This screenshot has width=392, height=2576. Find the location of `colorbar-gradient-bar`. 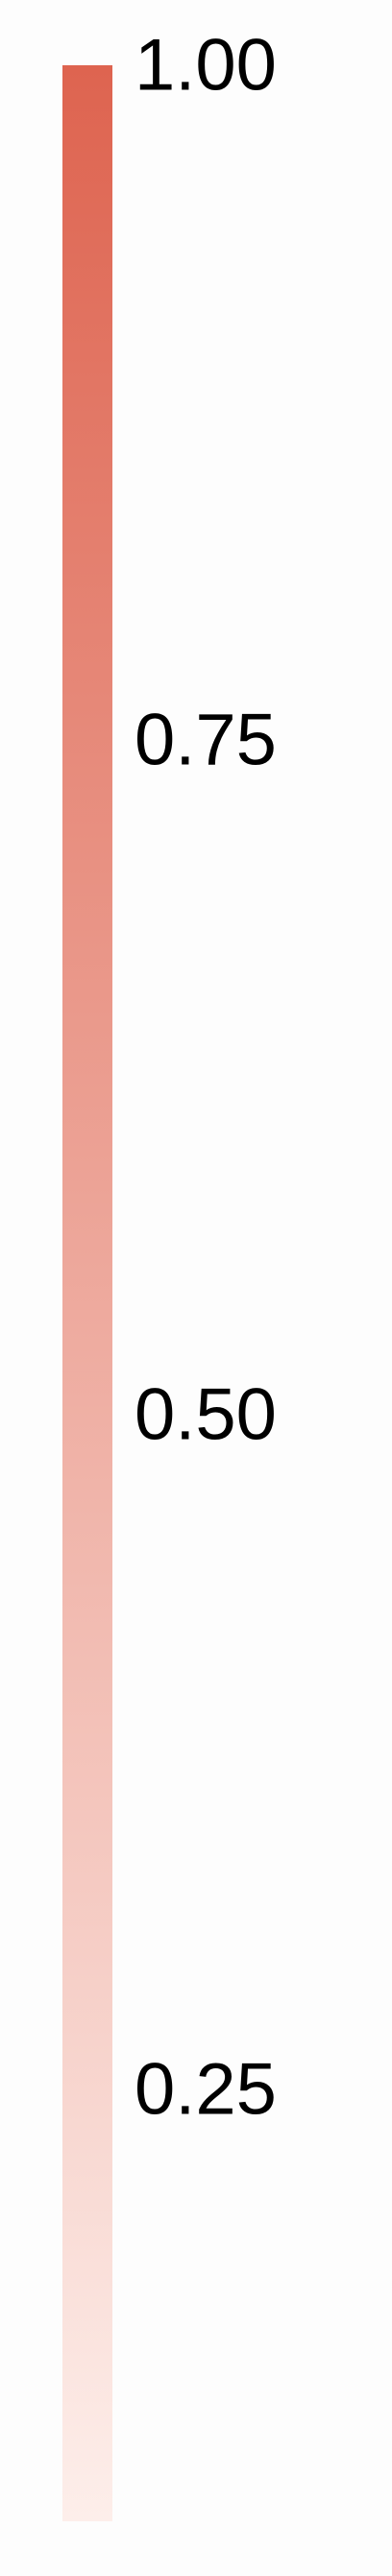

colorbar-gradient-bar is located at coordinates (87, 1293).